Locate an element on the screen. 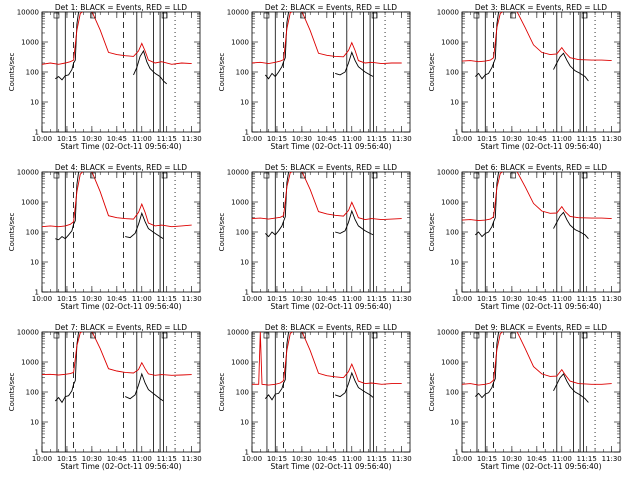 The image size is (640, 484). panel-title: Det 9: BLACK = Events, RED = LLD is located at coordinates (541, 327).